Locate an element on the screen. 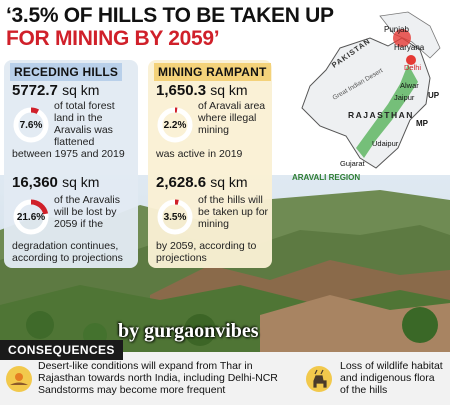 Image resolution: width=450 pixels, height=405 pixels. map-label-haryana: Haryana is located at coordinates (409, 47).